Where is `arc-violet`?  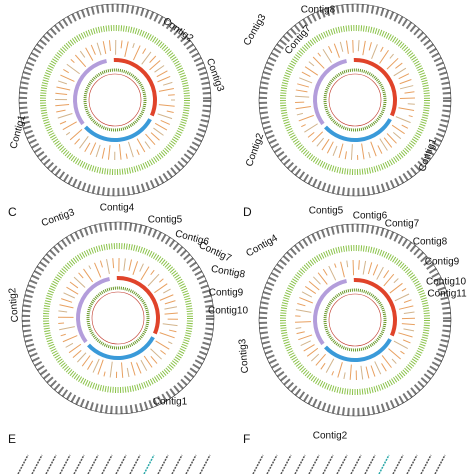 arc-violet is located at coordinates (93, 310).